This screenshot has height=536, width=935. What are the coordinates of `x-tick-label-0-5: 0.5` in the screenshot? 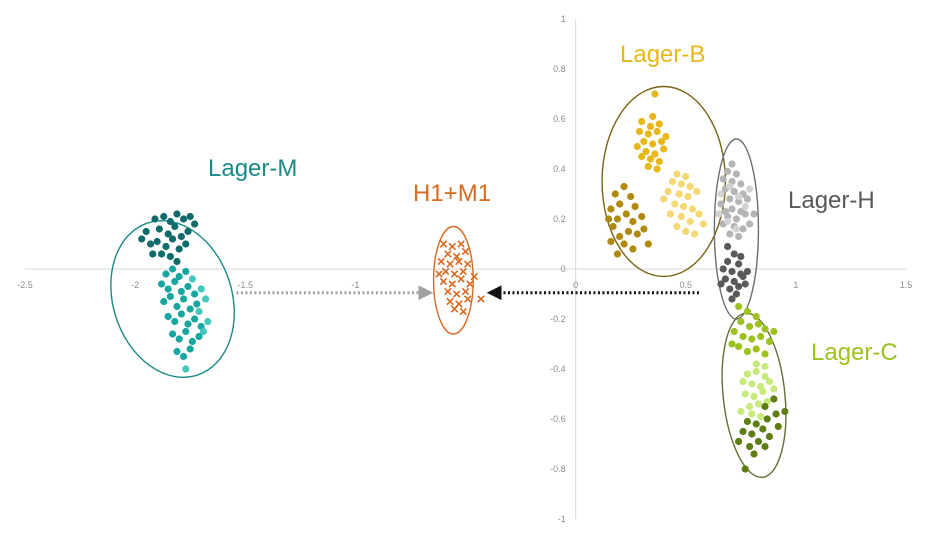 It's located at (685, 285).